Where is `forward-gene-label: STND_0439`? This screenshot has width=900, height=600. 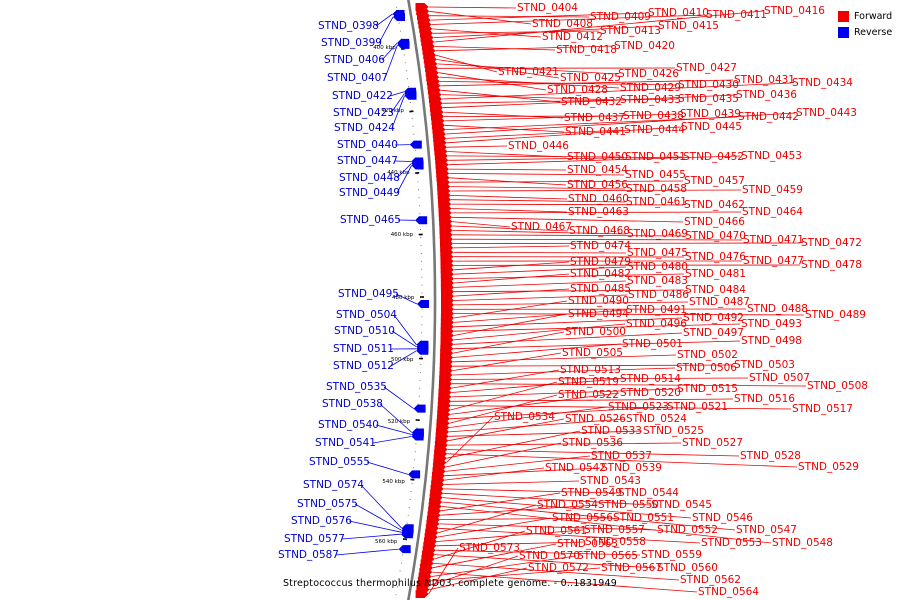 forward-gene-label: STND_0439 is located at coordinates (710, 114).